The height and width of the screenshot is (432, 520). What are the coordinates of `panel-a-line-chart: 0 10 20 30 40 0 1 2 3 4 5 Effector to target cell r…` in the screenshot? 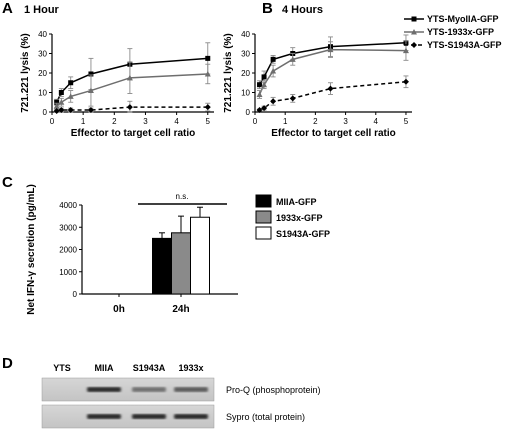 It's located at (117, 84).